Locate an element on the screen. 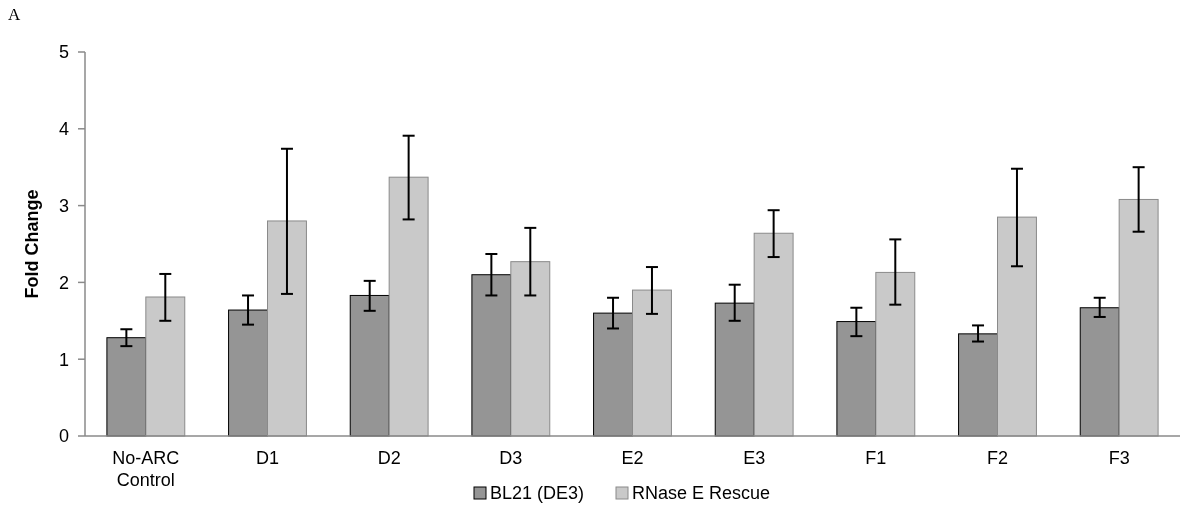 The width and height of the screenshot is (1192, 521). x-tick-label: F2 is located at coordinates (997, 458).